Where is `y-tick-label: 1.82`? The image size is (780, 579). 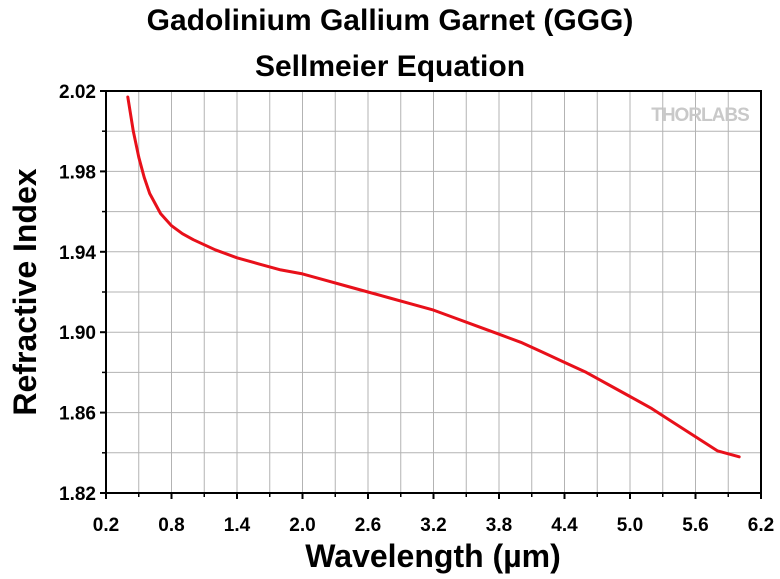 y-tick-label: 1.82 is located at coordinates (77, 494).